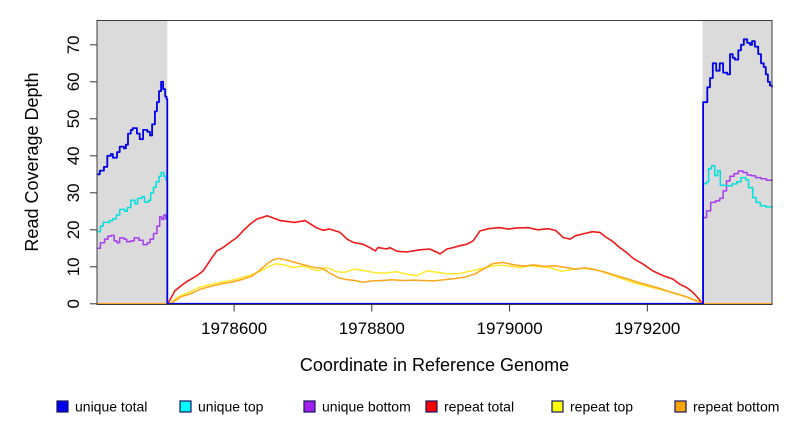  Describe the element at coordinates (80, 172) in the screenshot. I see `y-axis: 0 10 20 30 40 50 60 70` at that location.